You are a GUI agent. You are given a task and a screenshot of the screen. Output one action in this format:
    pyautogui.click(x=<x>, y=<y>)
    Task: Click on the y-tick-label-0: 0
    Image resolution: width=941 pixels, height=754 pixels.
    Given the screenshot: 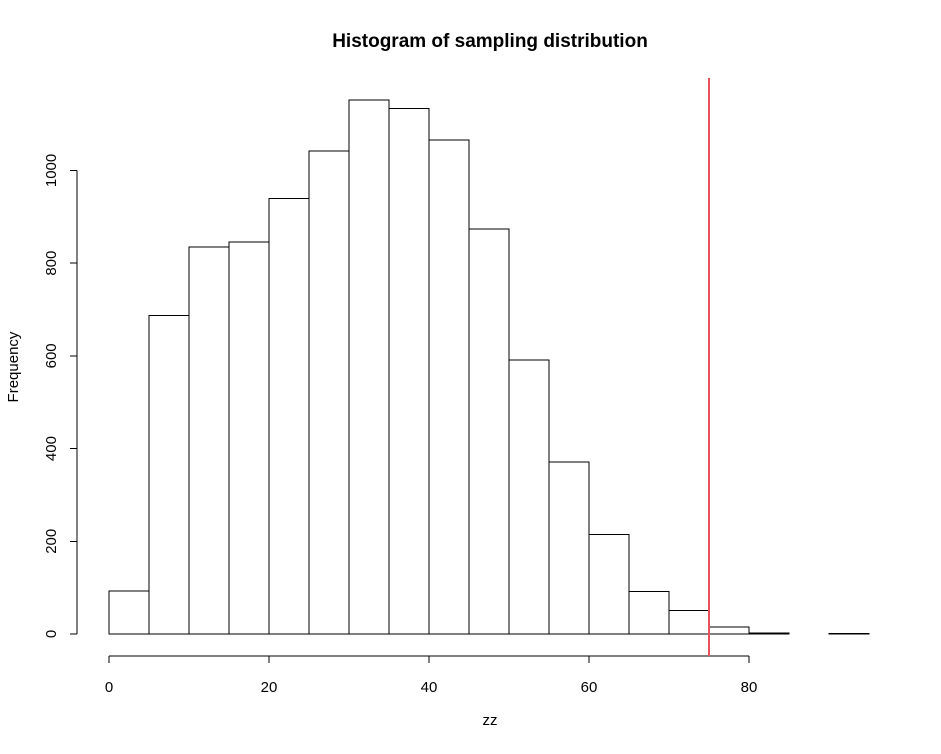 What is the action you would take?
    pyautogui.click(x=51, y=634)
    